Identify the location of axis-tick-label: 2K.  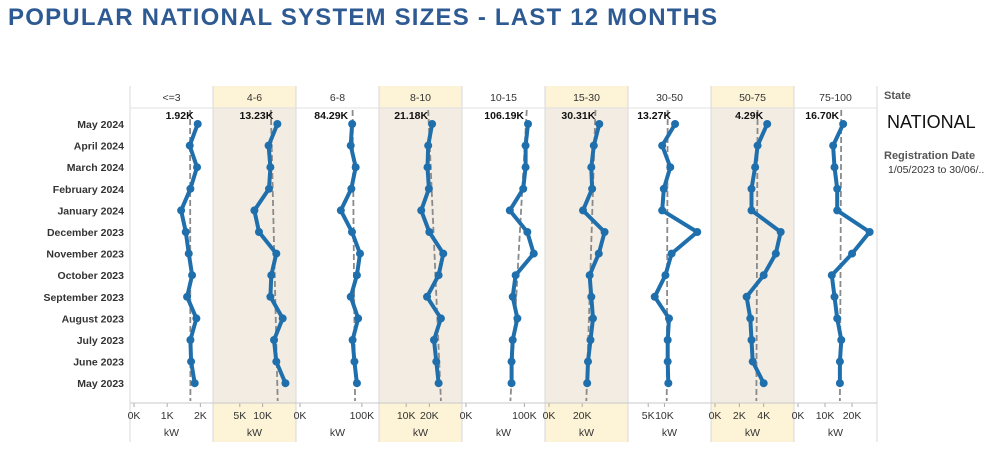
(200, 416).